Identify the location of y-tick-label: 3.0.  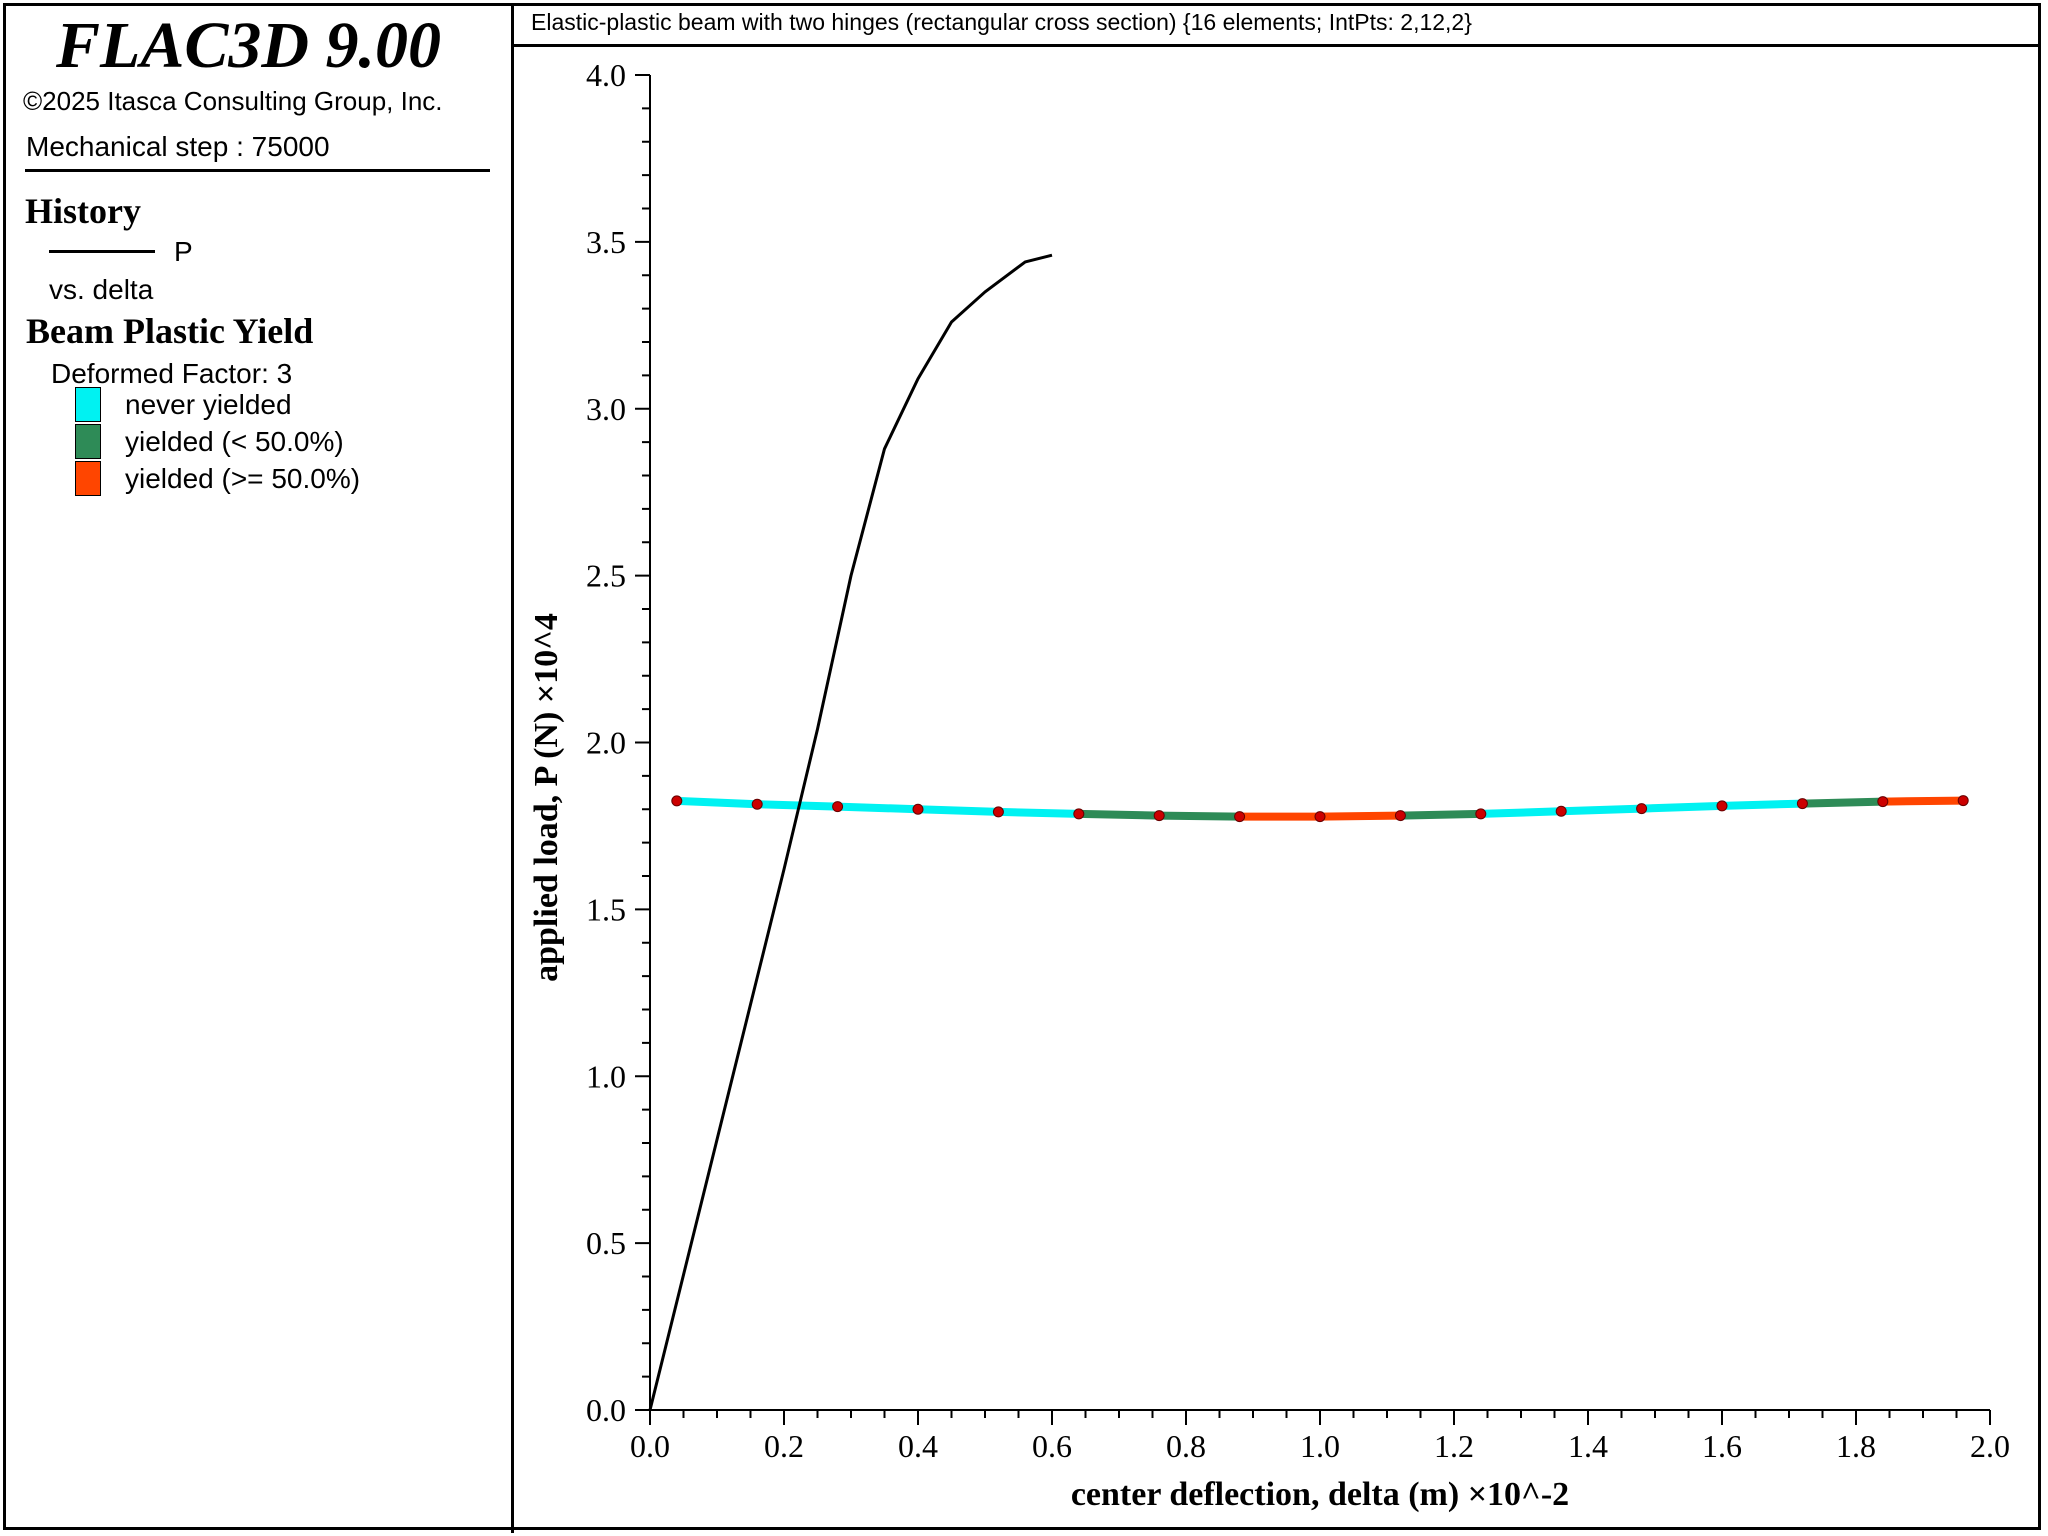
(606, 409).